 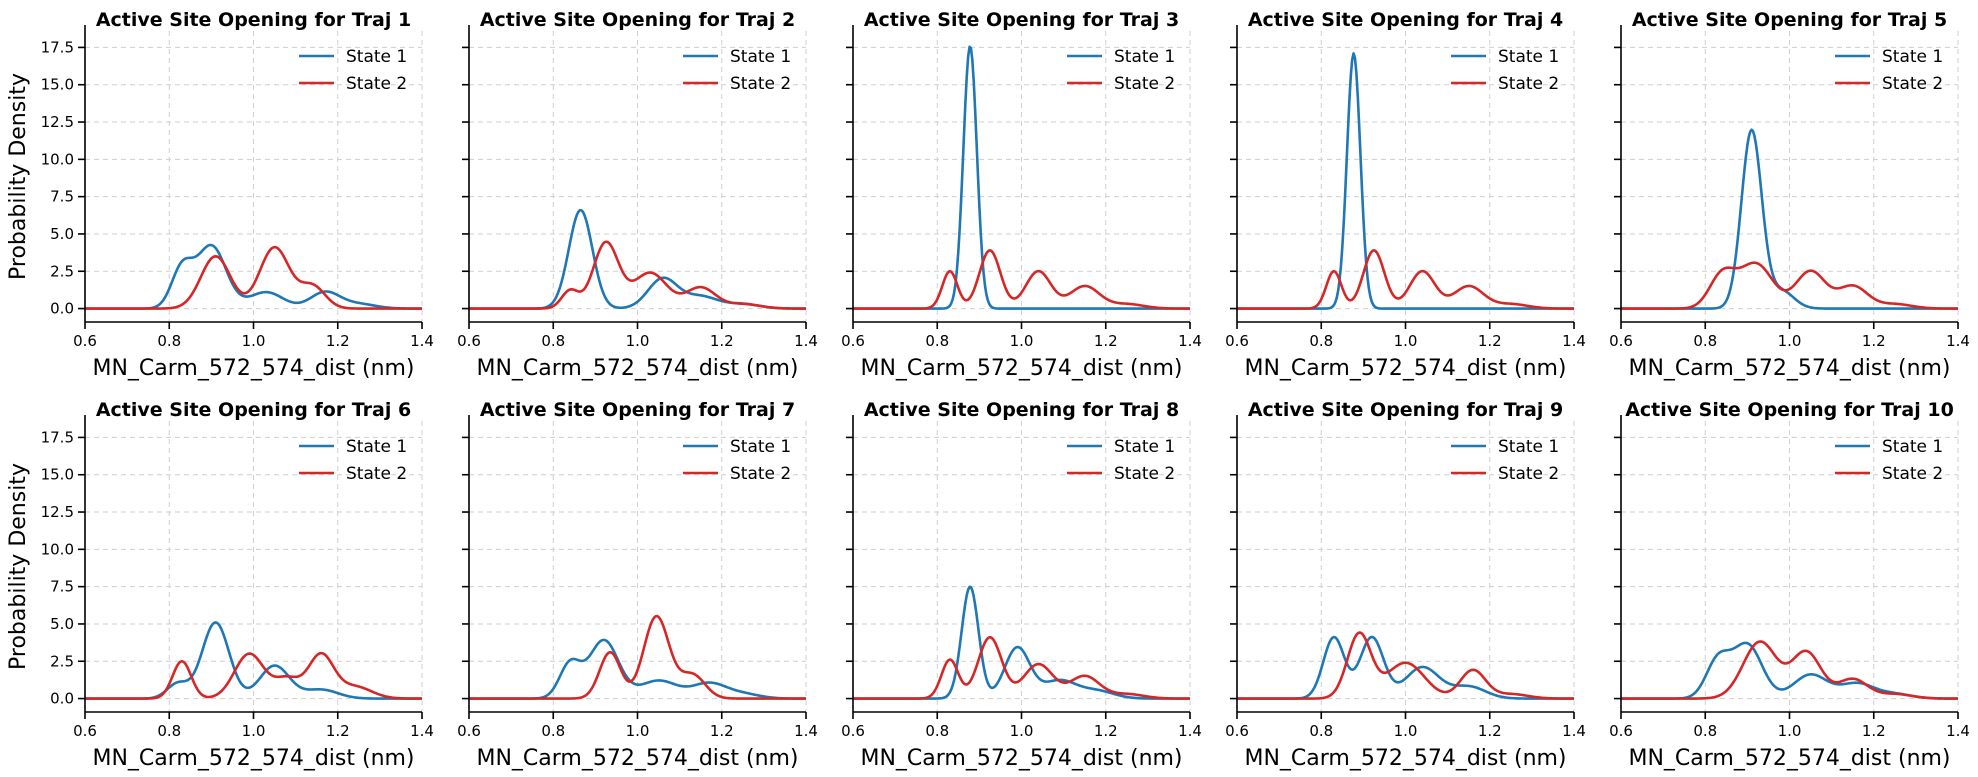 I want to click on subplot-title: Active Site Opening for Traj 6, so click(x=253, y=410).